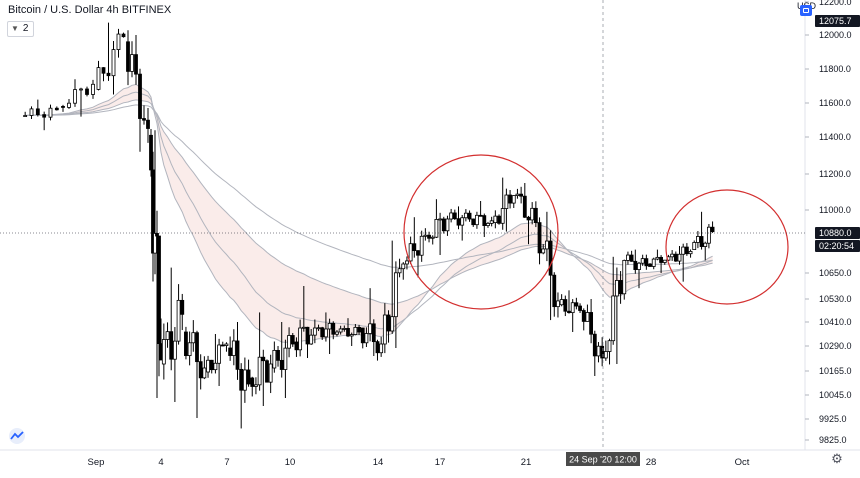 This screenshot has height=478, width=860. Describe the element at coordinates (96, 462) in the screenshot. I see `time-tick-label: Sep` at that location.